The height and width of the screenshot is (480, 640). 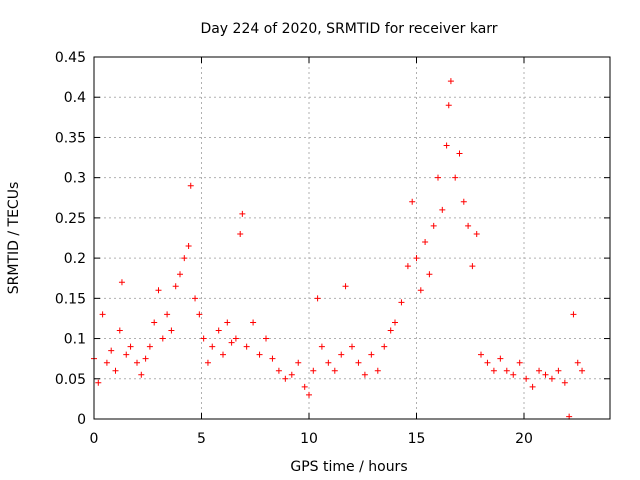 What do you see at coordinates (94, 439) in the screenshot?
I see `x-tick-label: 0` at bounding box center [94, 439].